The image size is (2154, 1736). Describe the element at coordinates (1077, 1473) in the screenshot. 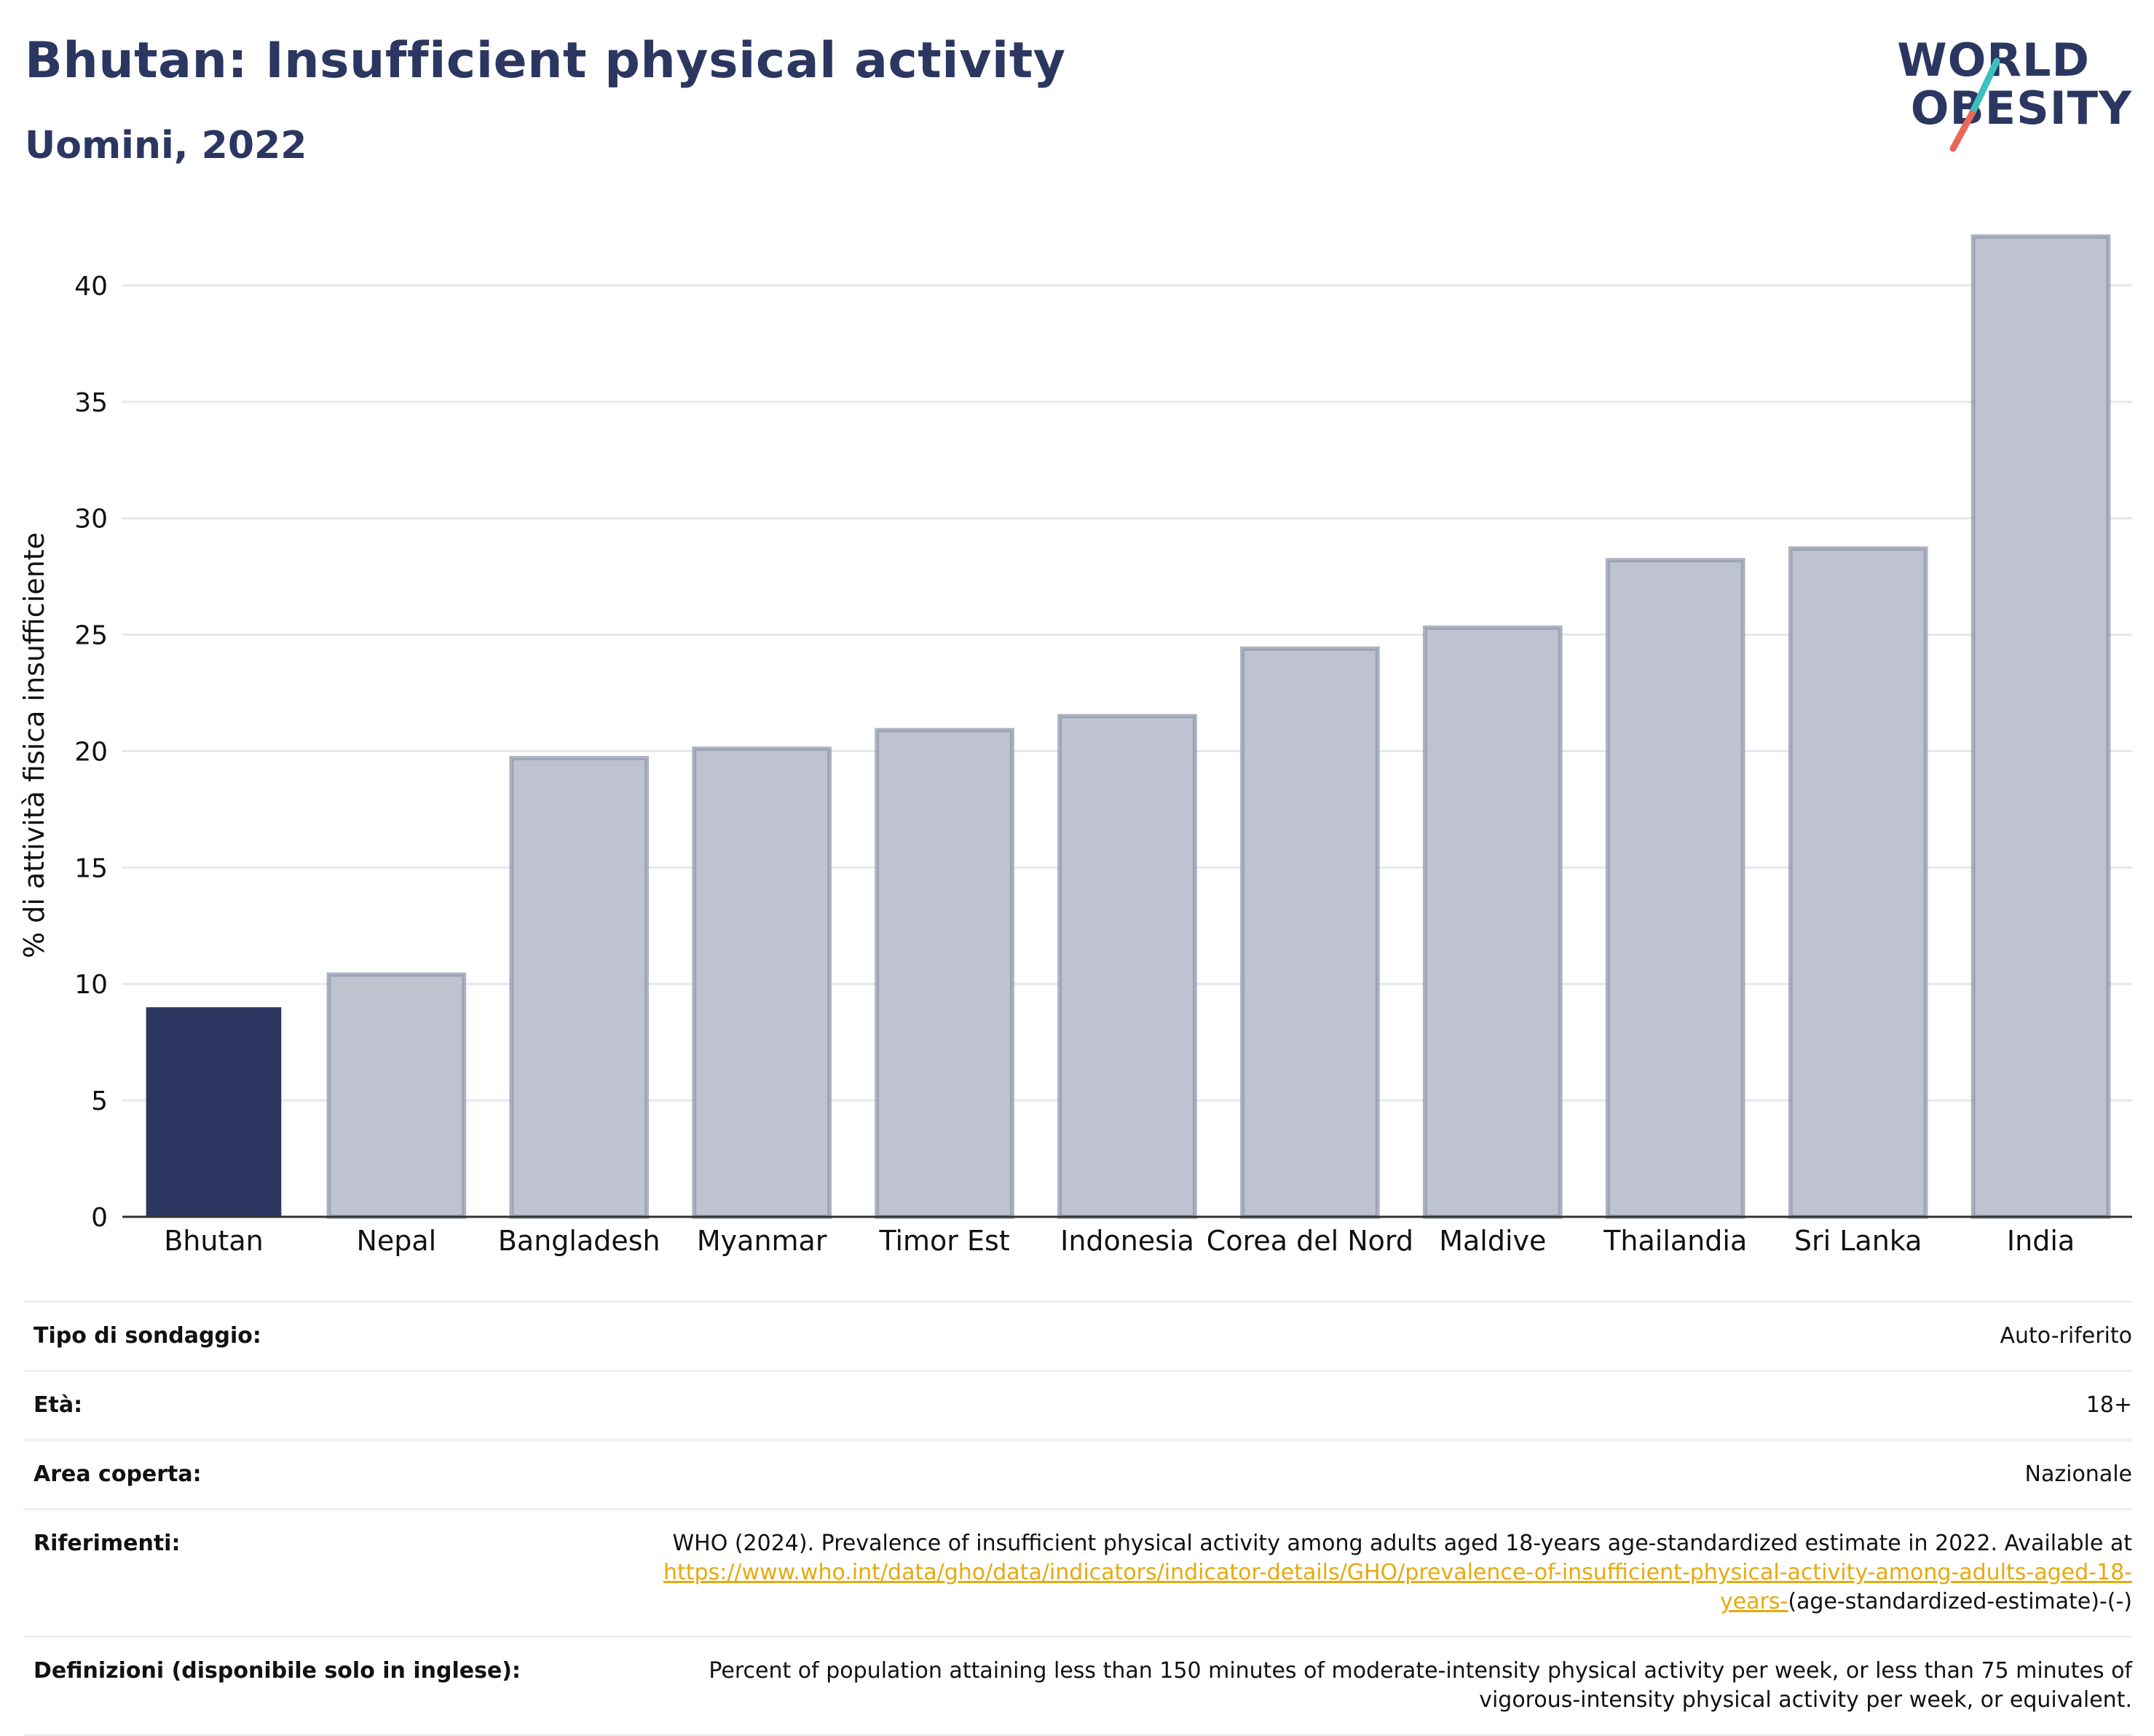

I see `details-row-area: Area coperta: Nazionale` at that location.